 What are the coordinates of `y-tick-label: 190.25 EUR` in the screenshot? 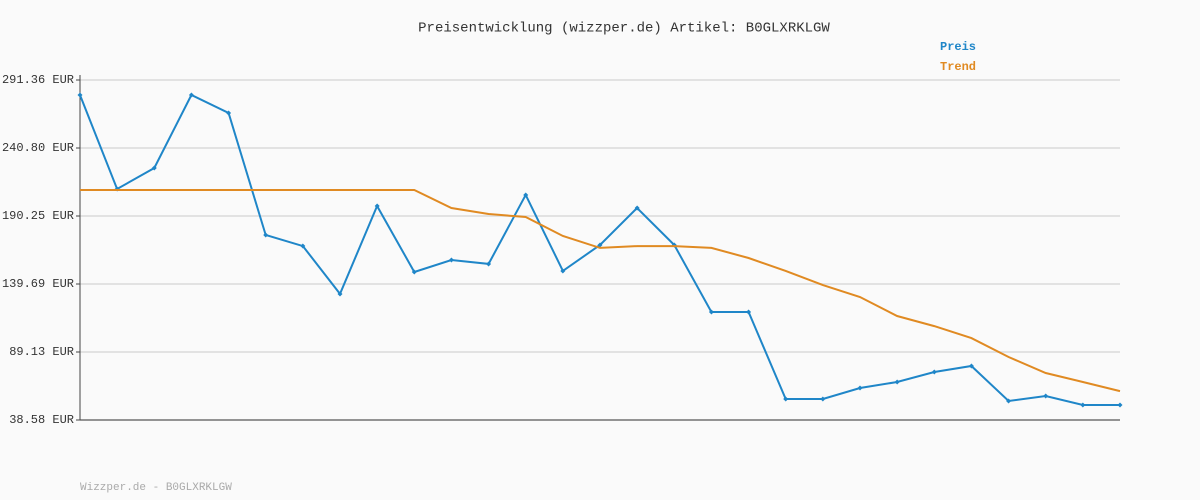 It's located at (38, 216).